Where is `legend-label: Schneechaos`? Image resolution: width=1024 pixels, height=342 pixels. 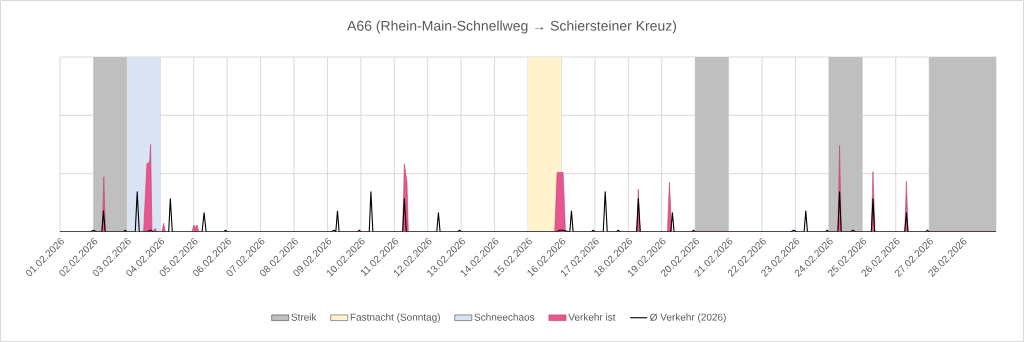 legend-label: Schneechaos is located at coordinates (504, 317).